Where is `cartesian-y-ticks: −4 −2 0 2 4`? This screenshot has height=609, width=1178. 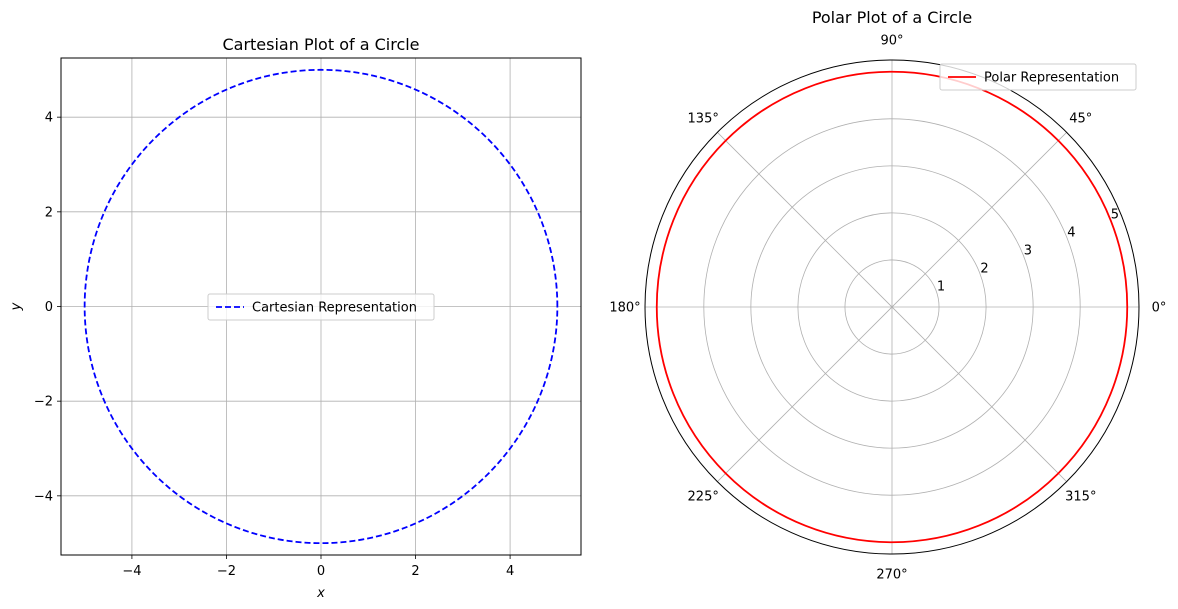 cartesian-y-ticks: −4 −2 0 2 4 is located at coordinates (47, 307).